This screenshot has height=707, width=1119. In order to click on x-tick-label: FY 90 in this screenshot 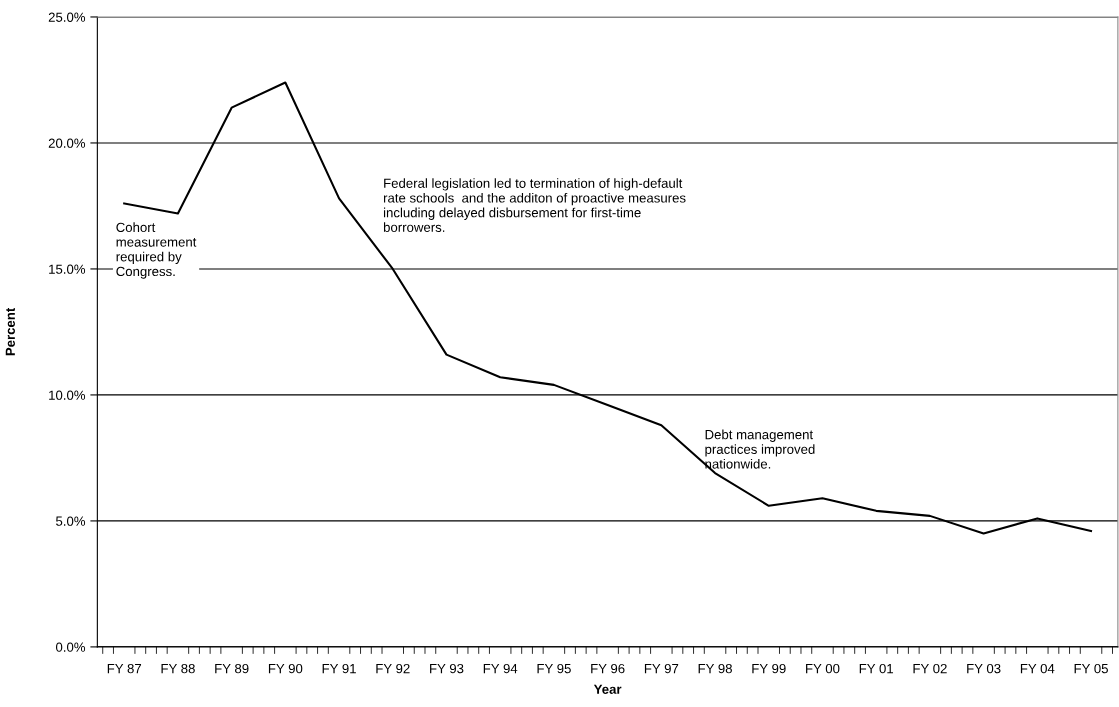, I will do `click(285, 668)`.